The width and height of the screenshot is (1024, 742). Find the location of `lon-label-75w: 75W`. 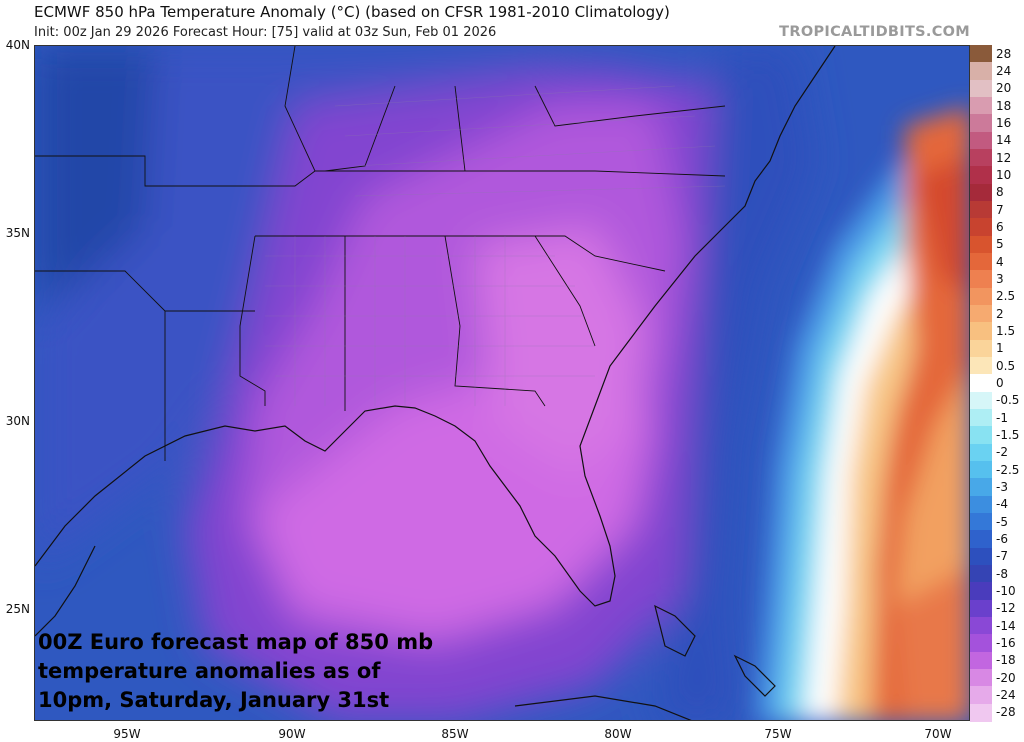

lon-label-75w: 75W is located at coordinates (778, 734).